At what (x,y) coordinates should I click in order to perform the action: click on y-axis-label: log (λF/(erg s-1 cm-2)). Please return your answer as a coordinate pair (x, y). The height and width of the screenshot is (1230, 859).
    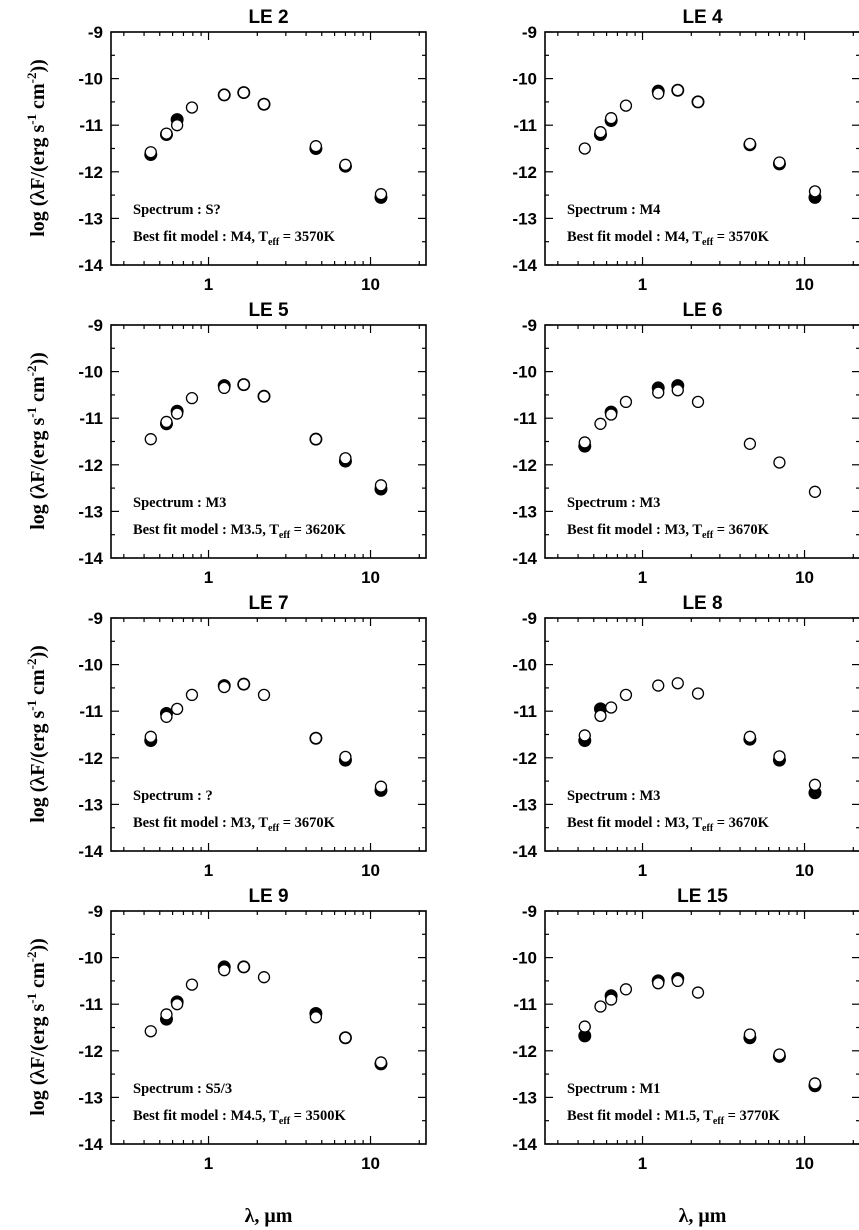
    Looking at the image, I should click on (36, 441).